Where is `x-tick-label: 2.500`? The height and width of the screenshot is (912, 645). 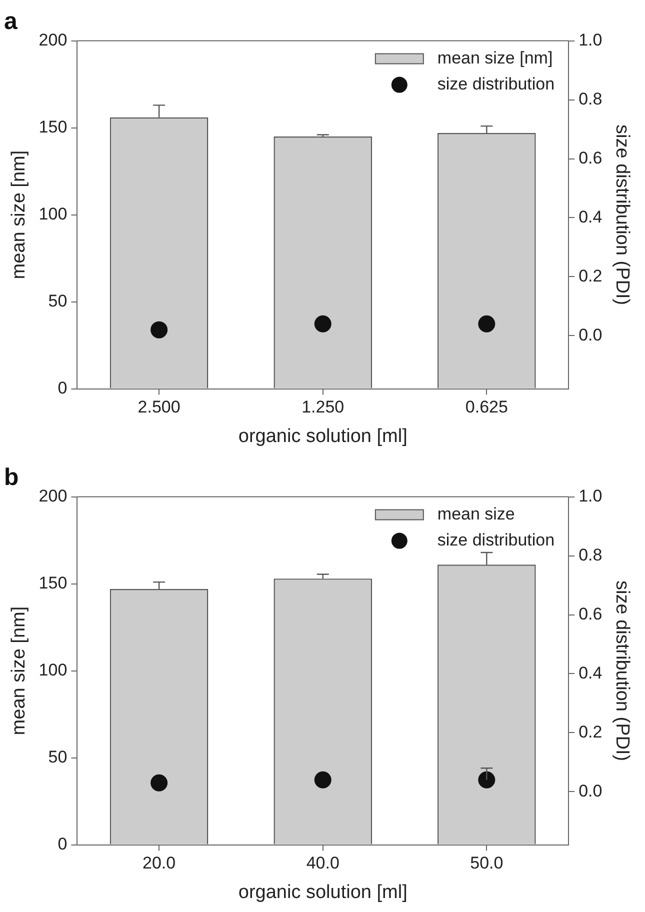
x-tick-label: 2.500 is located at coordinates (159, 407).